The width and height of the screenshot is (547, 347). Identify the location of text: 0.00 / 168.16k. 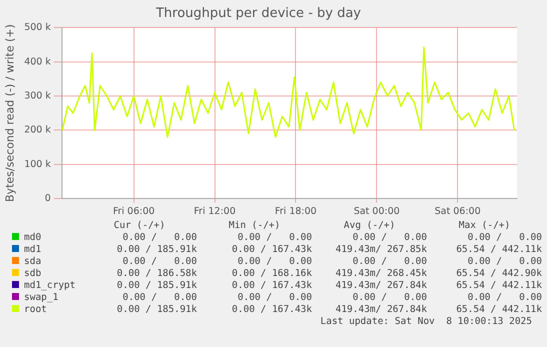
(271, 274).